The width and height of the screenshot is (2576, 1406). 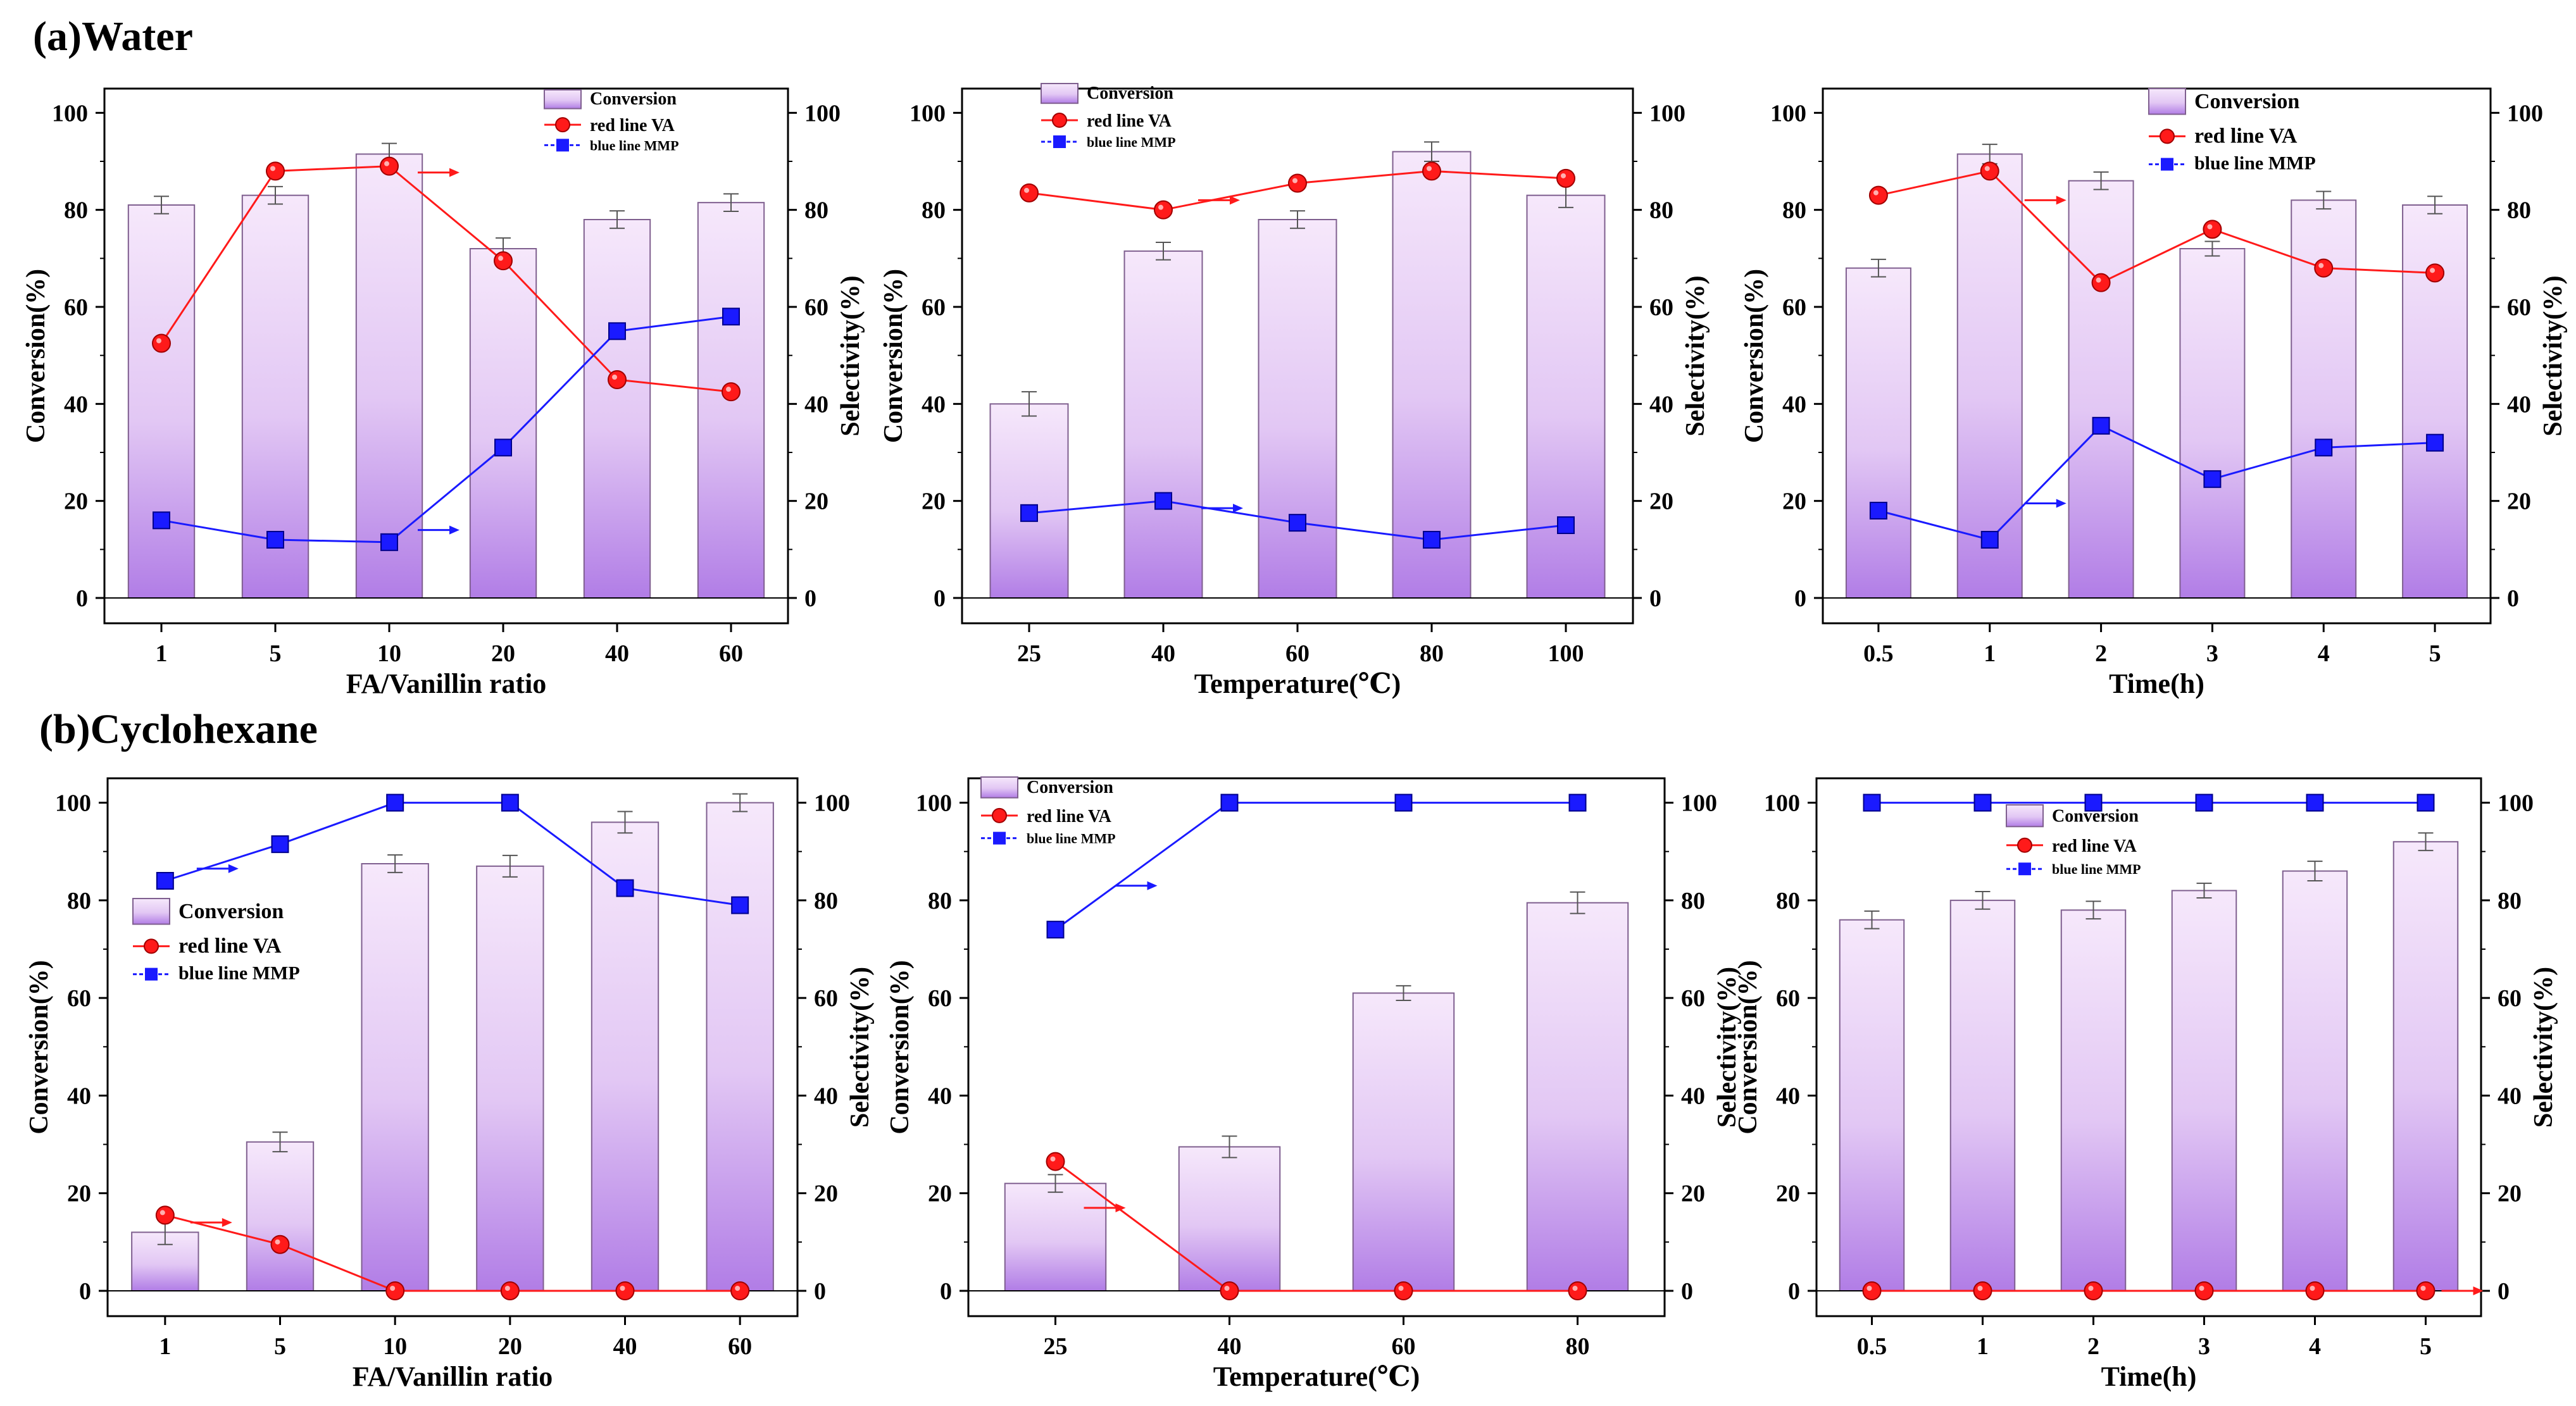 What do you see at coordinates (1728, 1047) in the screenshot?
I see `y2-axis-title: Selectivity(%)` at bounding box center [1728, 1047].